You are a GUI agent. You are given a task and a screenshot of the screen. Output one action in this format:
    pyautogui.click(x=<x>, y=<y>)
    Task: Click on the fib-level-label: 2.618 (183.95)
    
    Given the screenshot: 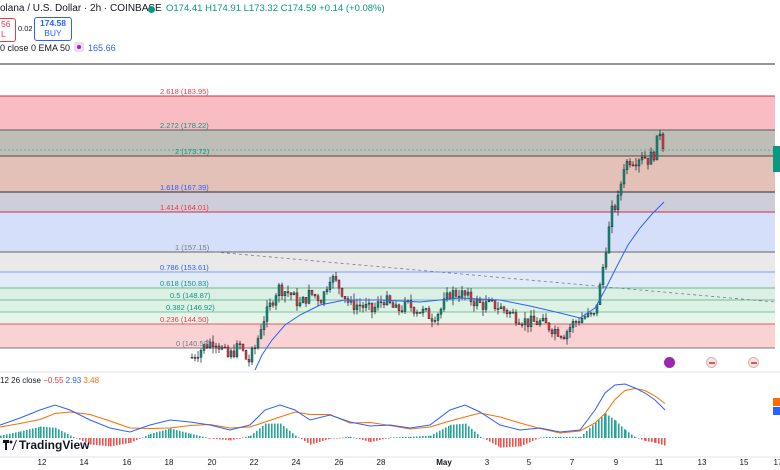 What is the action you would take?
    pyautogui.click(x=184, y=91)
    